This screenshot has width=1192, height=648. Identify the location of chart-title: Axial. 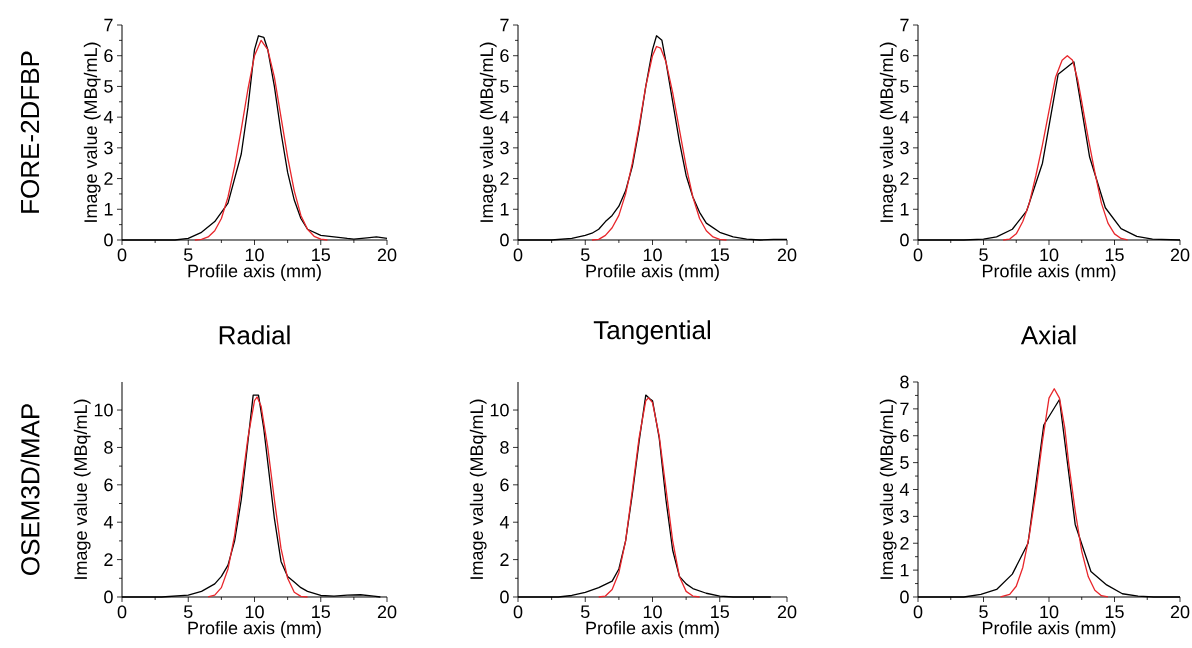
(1048, 335).